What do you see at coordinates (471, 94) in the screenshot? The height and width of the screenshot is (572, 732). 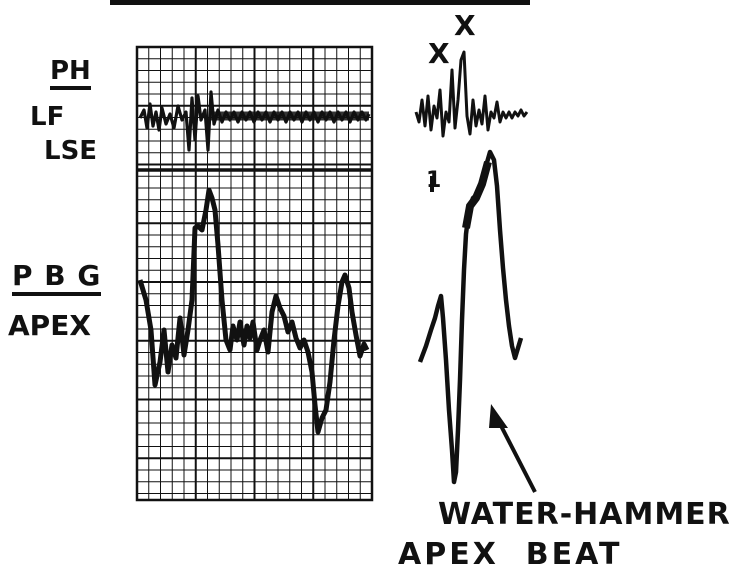 I see `phonocardiogram-trace-right` at bounding box center [471, 94].